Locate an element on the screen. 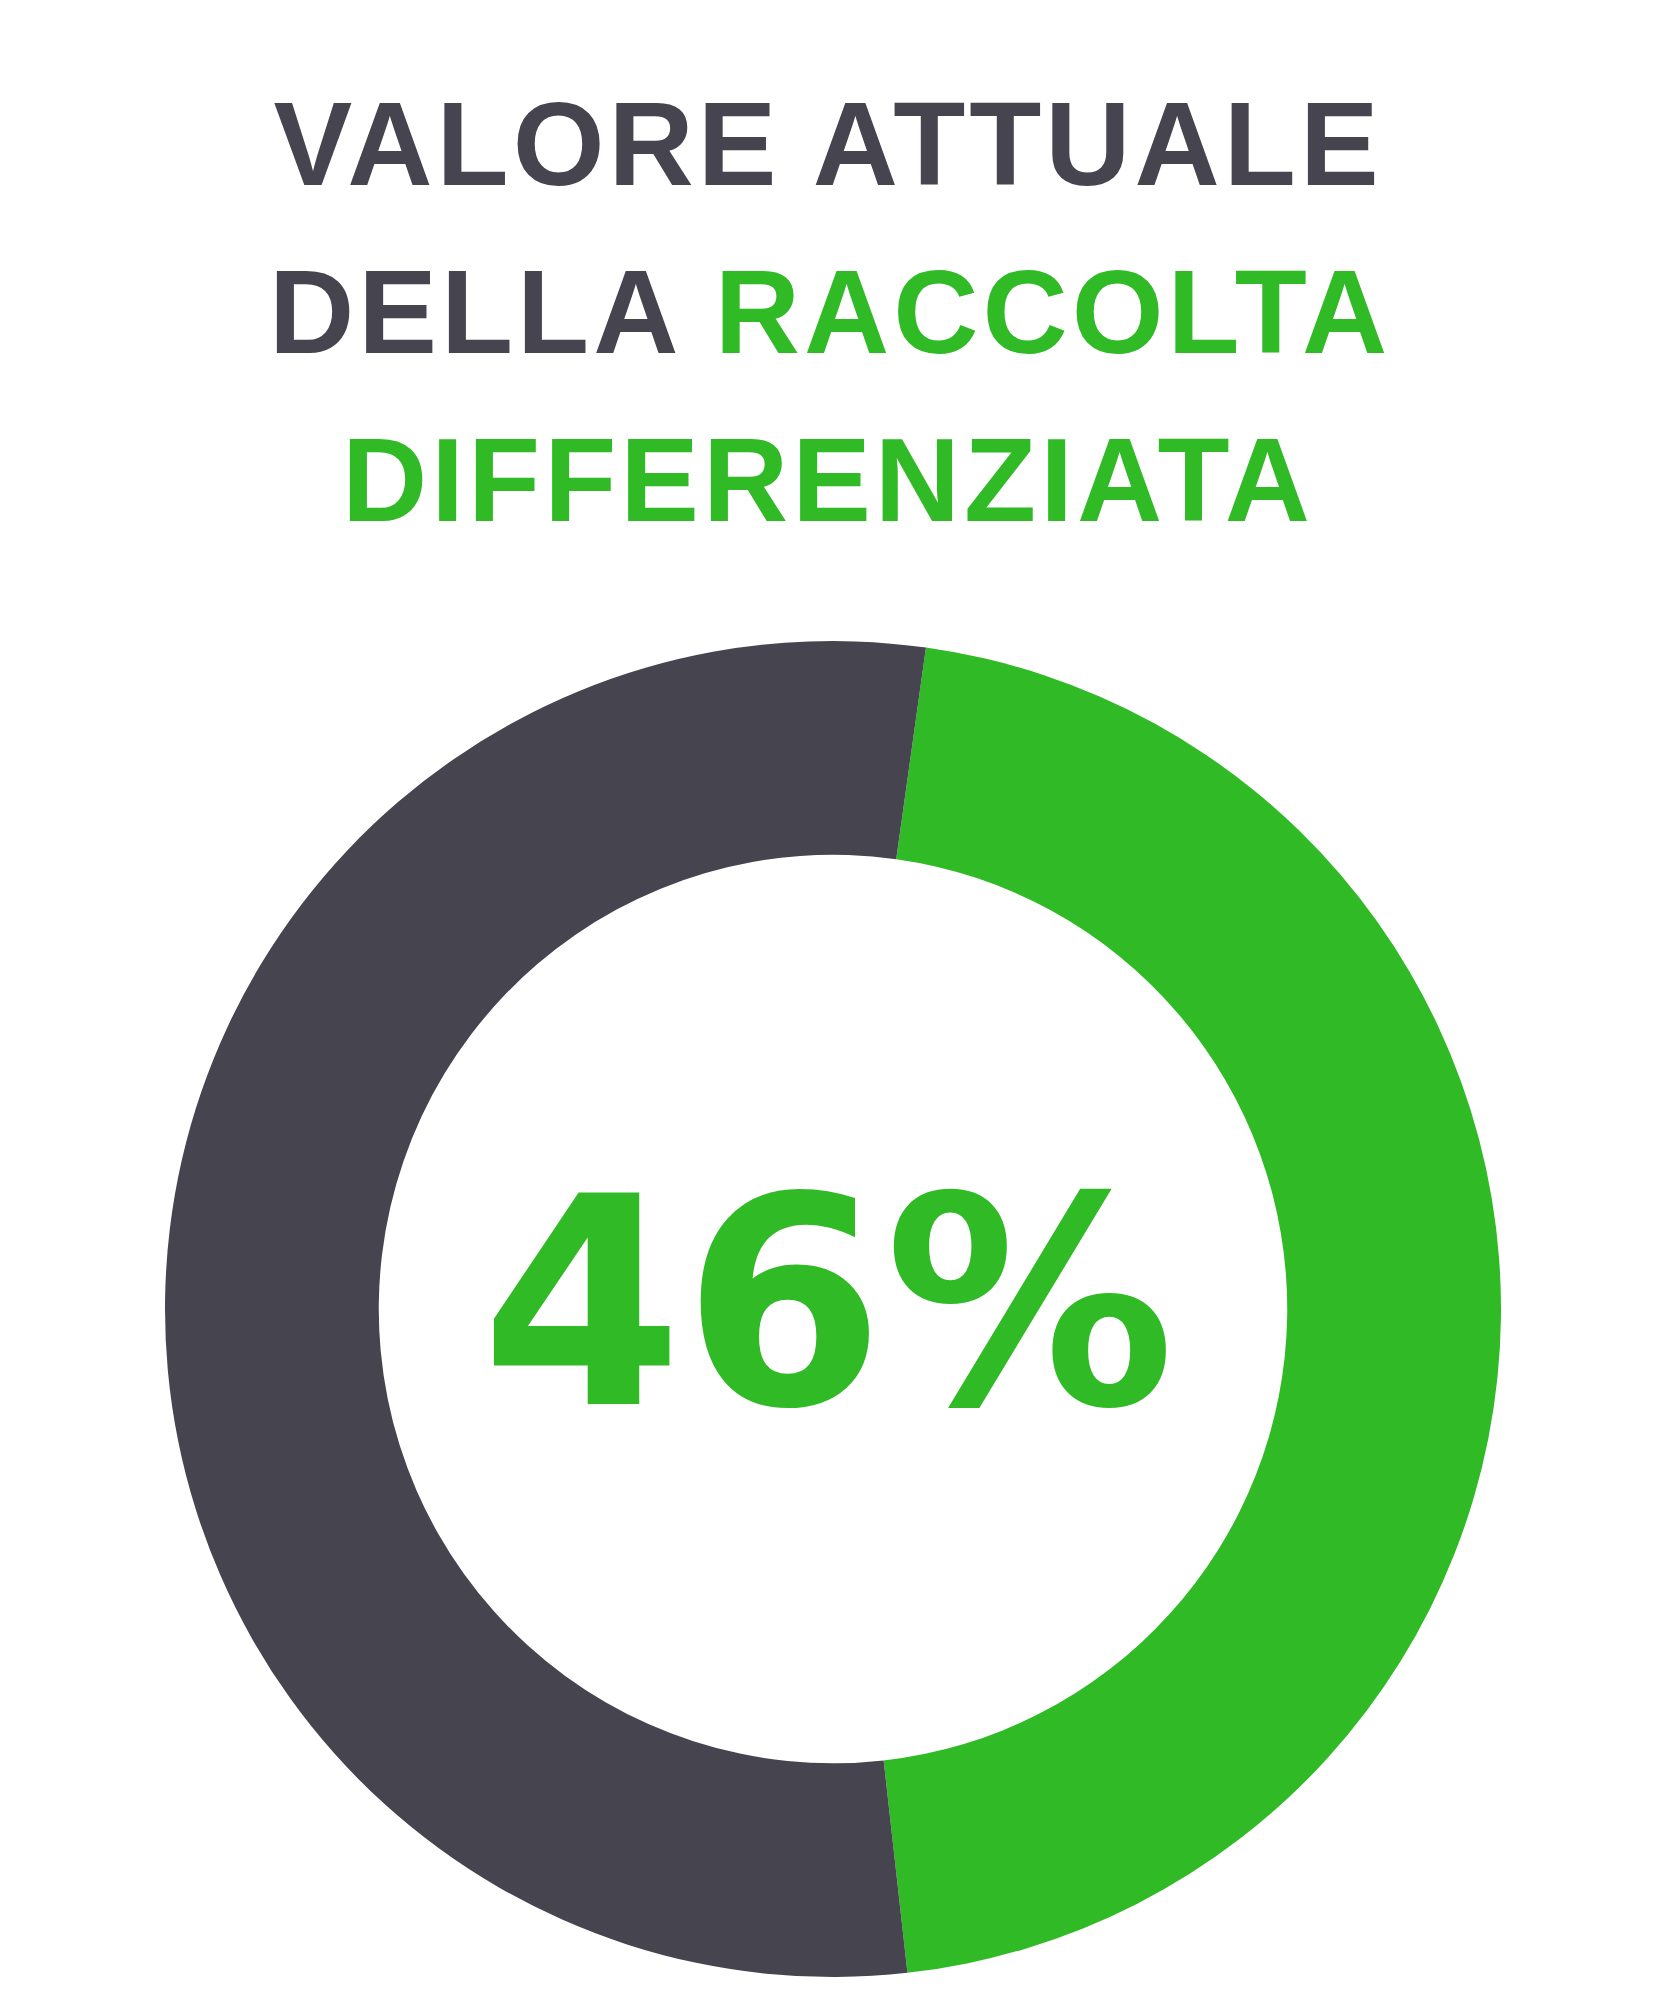  text: 46% is located at coordinates (828, 1304).